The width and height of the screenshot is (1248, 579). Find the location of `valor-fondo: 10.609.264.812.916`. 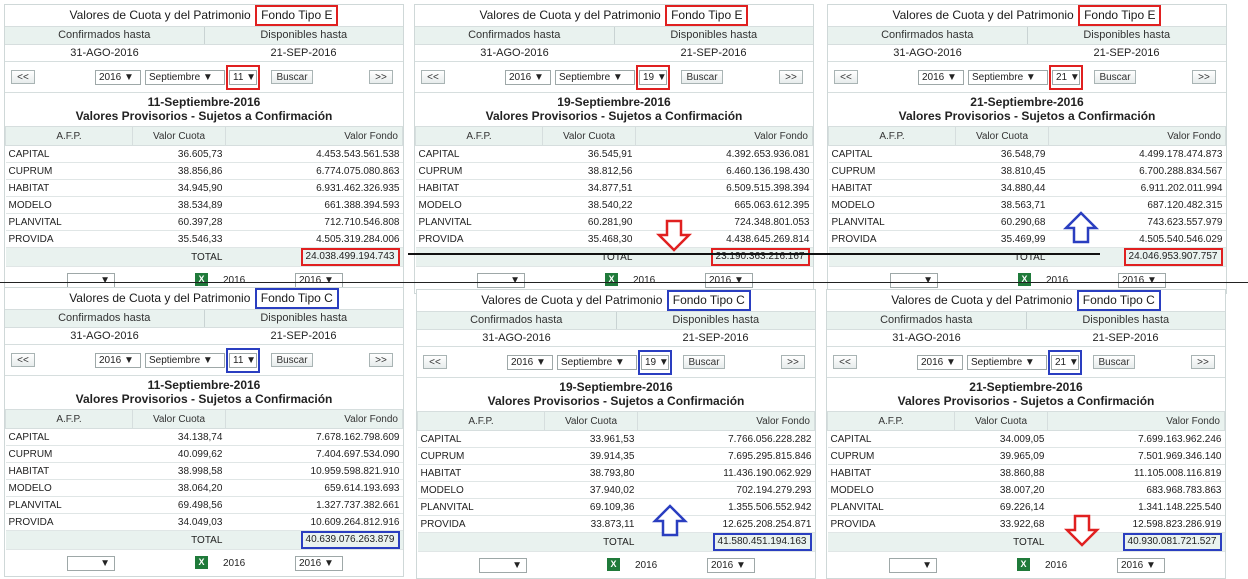

valor-fondo: 10.609.264.812.916 is located at coordinates (314, 522).